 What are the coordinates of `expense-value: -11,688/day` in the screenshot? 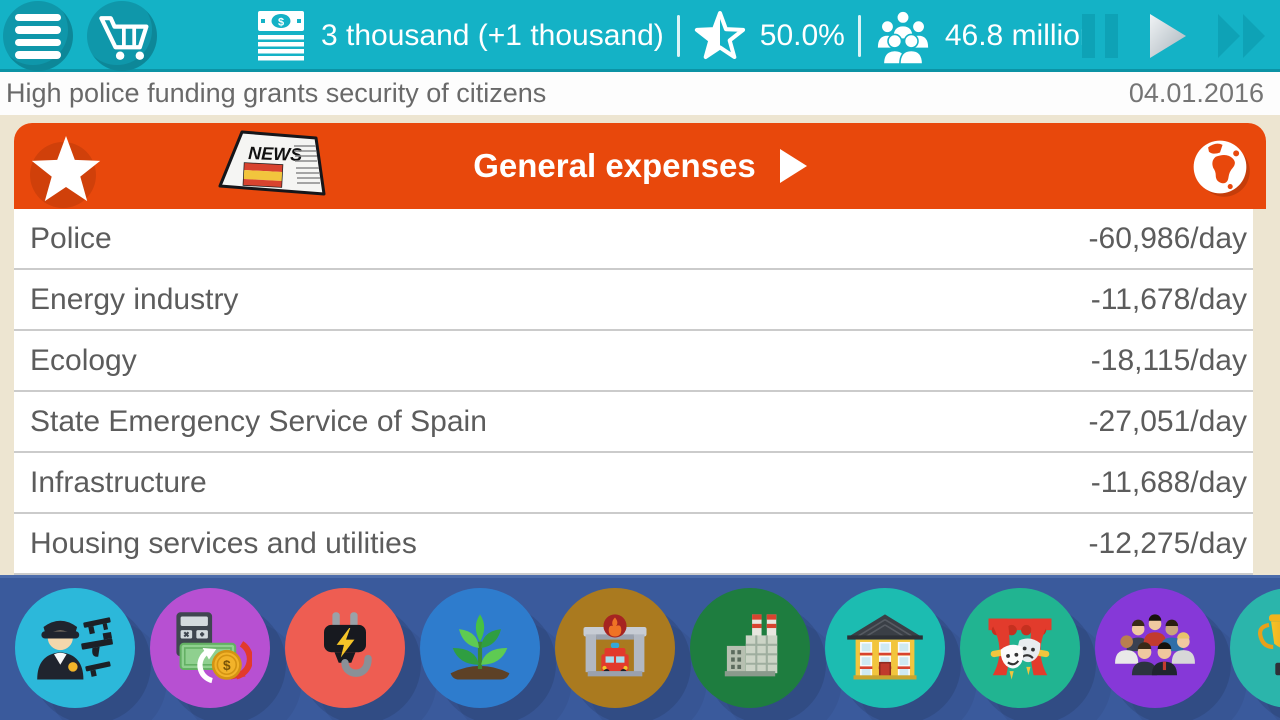 It's located at (1168, 482).